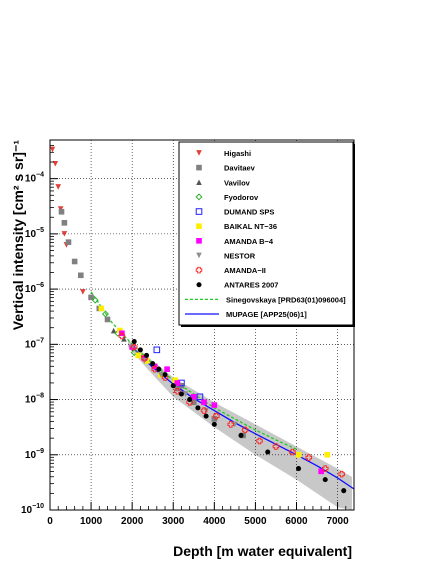 This screenshot has width=436, height=564. Describe the element at coordinates (240, 255) in the screenshot. I see `legend-label: NESTOR` at that location.